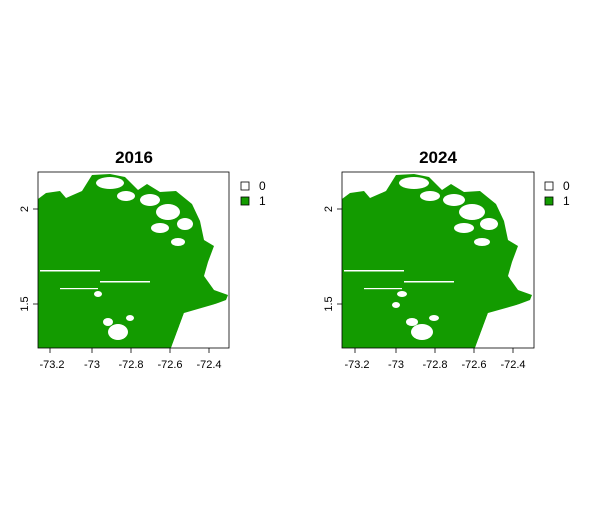 This screenshot has height=525, width=611. Describe the element at coordinates (134, 157) in the screenshot. I see `panel-title: 2016` at that location.